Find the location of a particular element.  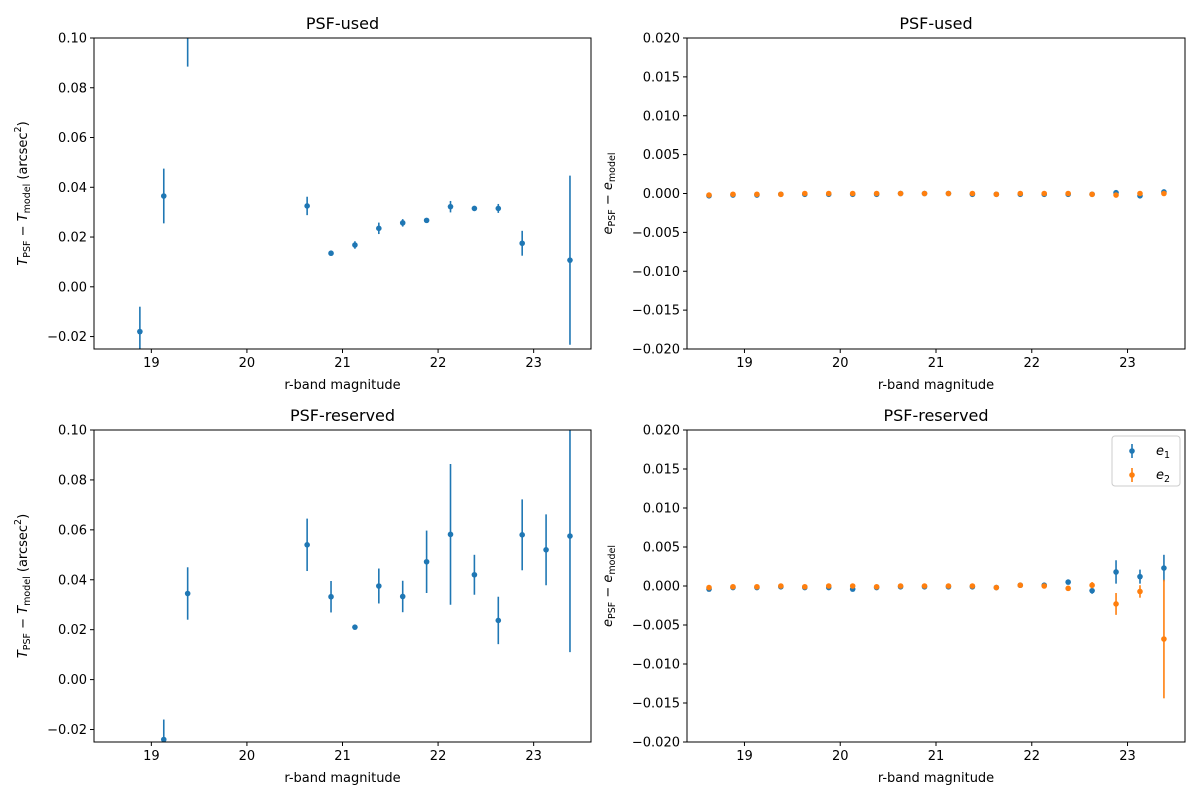

series-e1 is located at coordinates (936, 574).